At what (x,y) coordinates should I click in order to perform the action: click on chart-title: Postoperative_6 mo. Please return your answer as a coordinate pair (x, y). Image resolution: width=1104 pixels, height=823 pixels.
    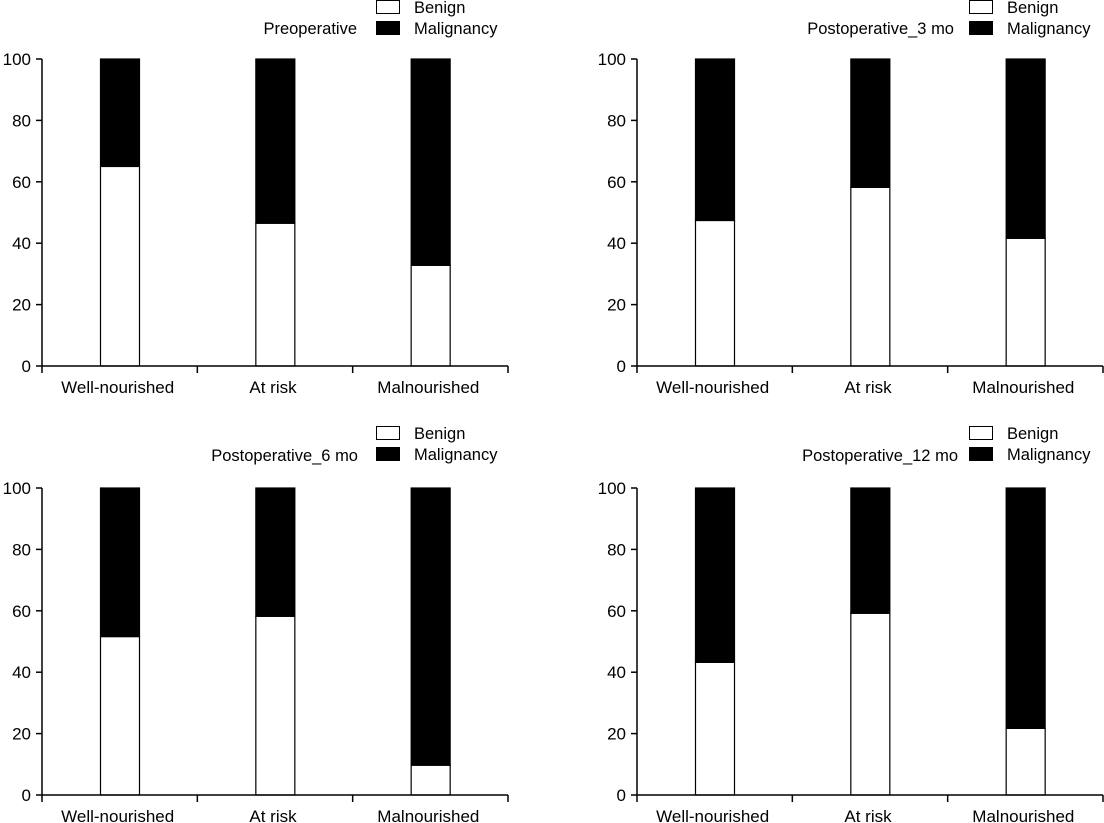
    Looking at the image, I should click on (284, 456).